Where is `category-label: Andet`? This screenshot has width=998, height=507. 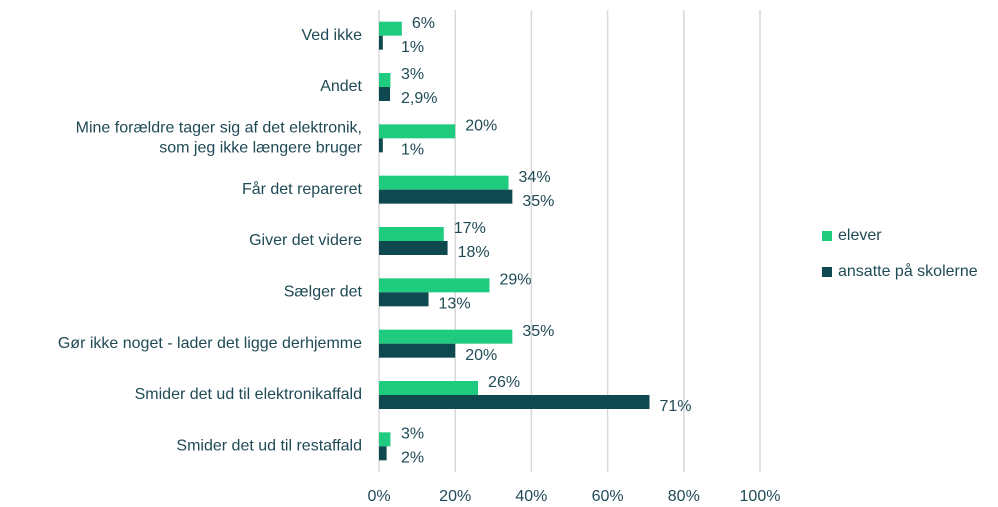 category-label: Andet is located at coordinates (341, 86).